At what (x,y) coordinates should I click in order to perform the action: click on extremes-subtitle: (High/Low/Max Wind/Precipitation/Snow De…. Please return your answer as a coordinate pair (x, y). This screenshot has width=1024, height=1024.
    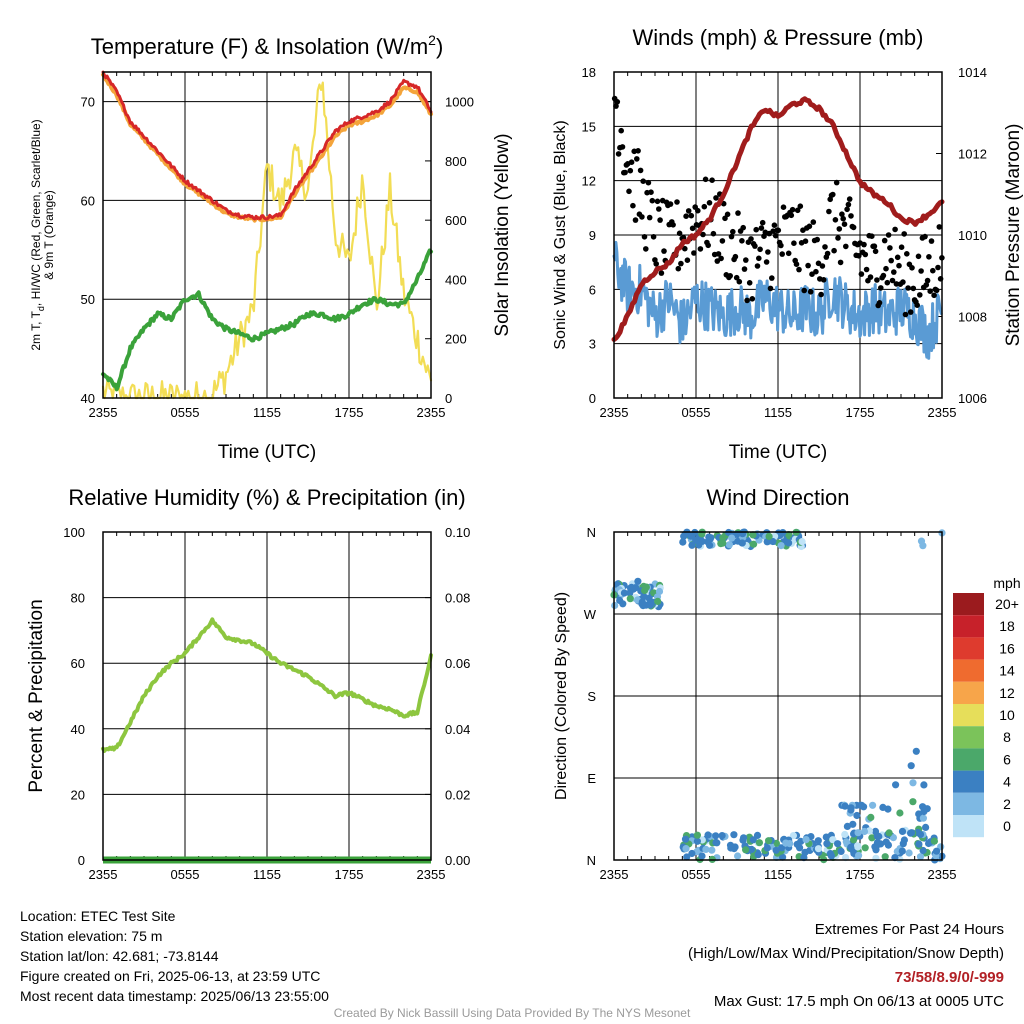
    Looking at the image, I should click on (846, 953).